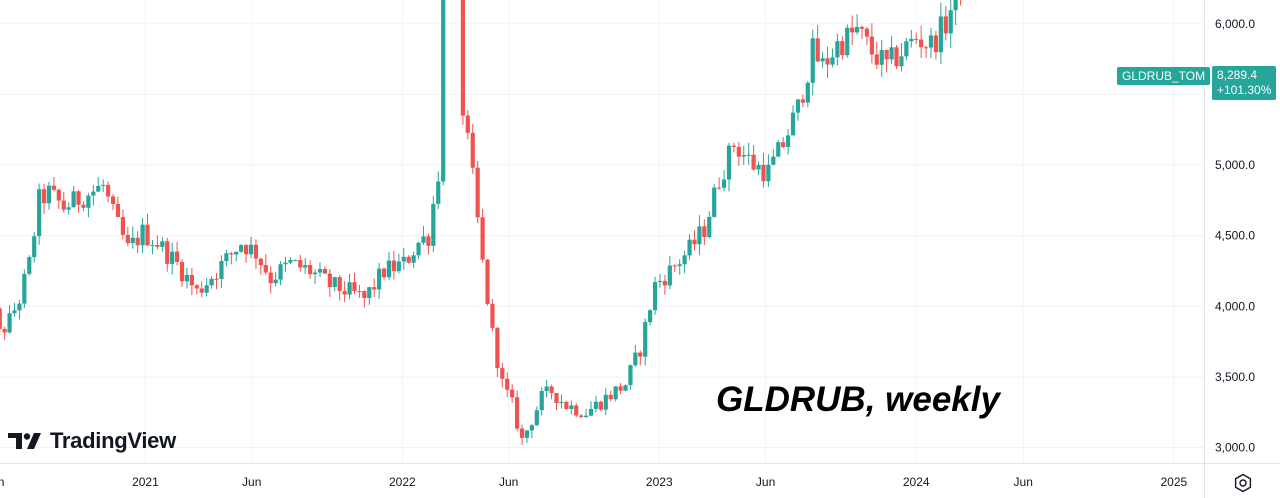  Describe the element at coordinates (1244, 83) in the screenshot. I see `last-price-badge: 8,289.4 +101.30%` at that location.